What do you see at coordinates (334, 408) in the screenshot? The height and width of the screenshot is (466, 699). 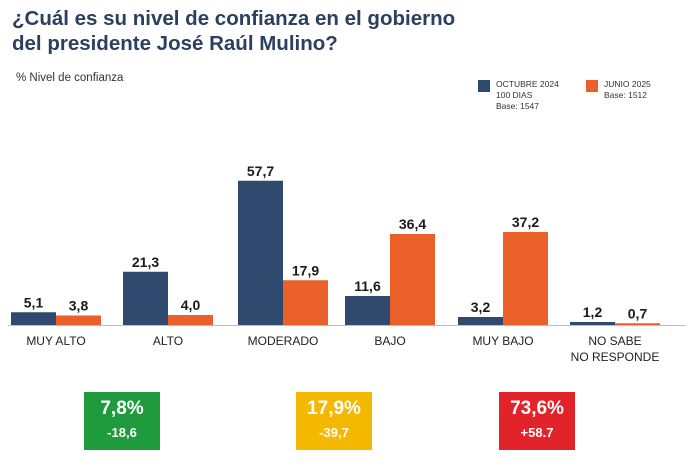 I see `summary-percent: 17,9%` at bounding box center [334, 408].